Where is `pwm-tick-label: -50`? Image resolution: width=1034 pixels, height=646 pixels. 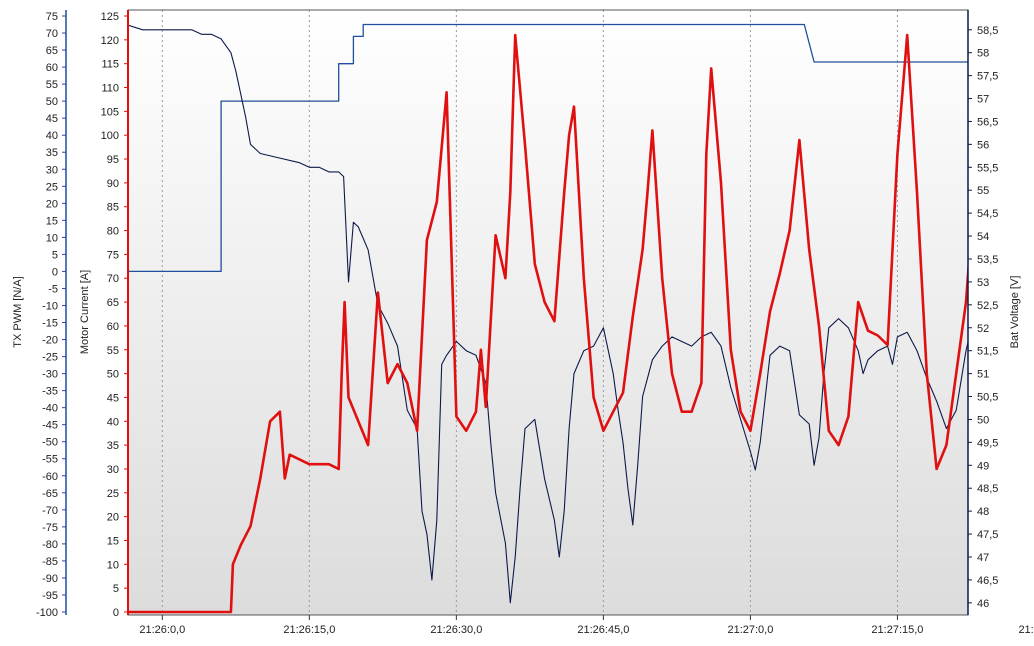
pwm-tick-label: -50 is located at coordinates (50, 443).